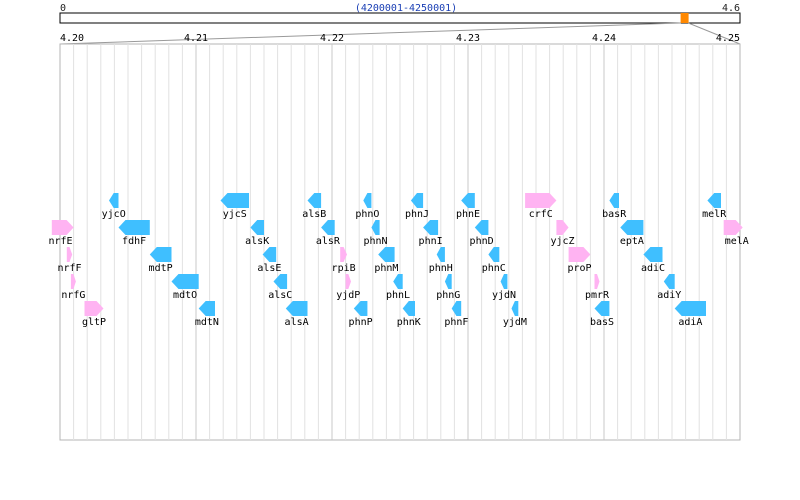 This screenshot has height=500, width=800. Describe the element at coordinates (328, 227) in the screenshot. I see `gene-alsR-arrow` at that location.